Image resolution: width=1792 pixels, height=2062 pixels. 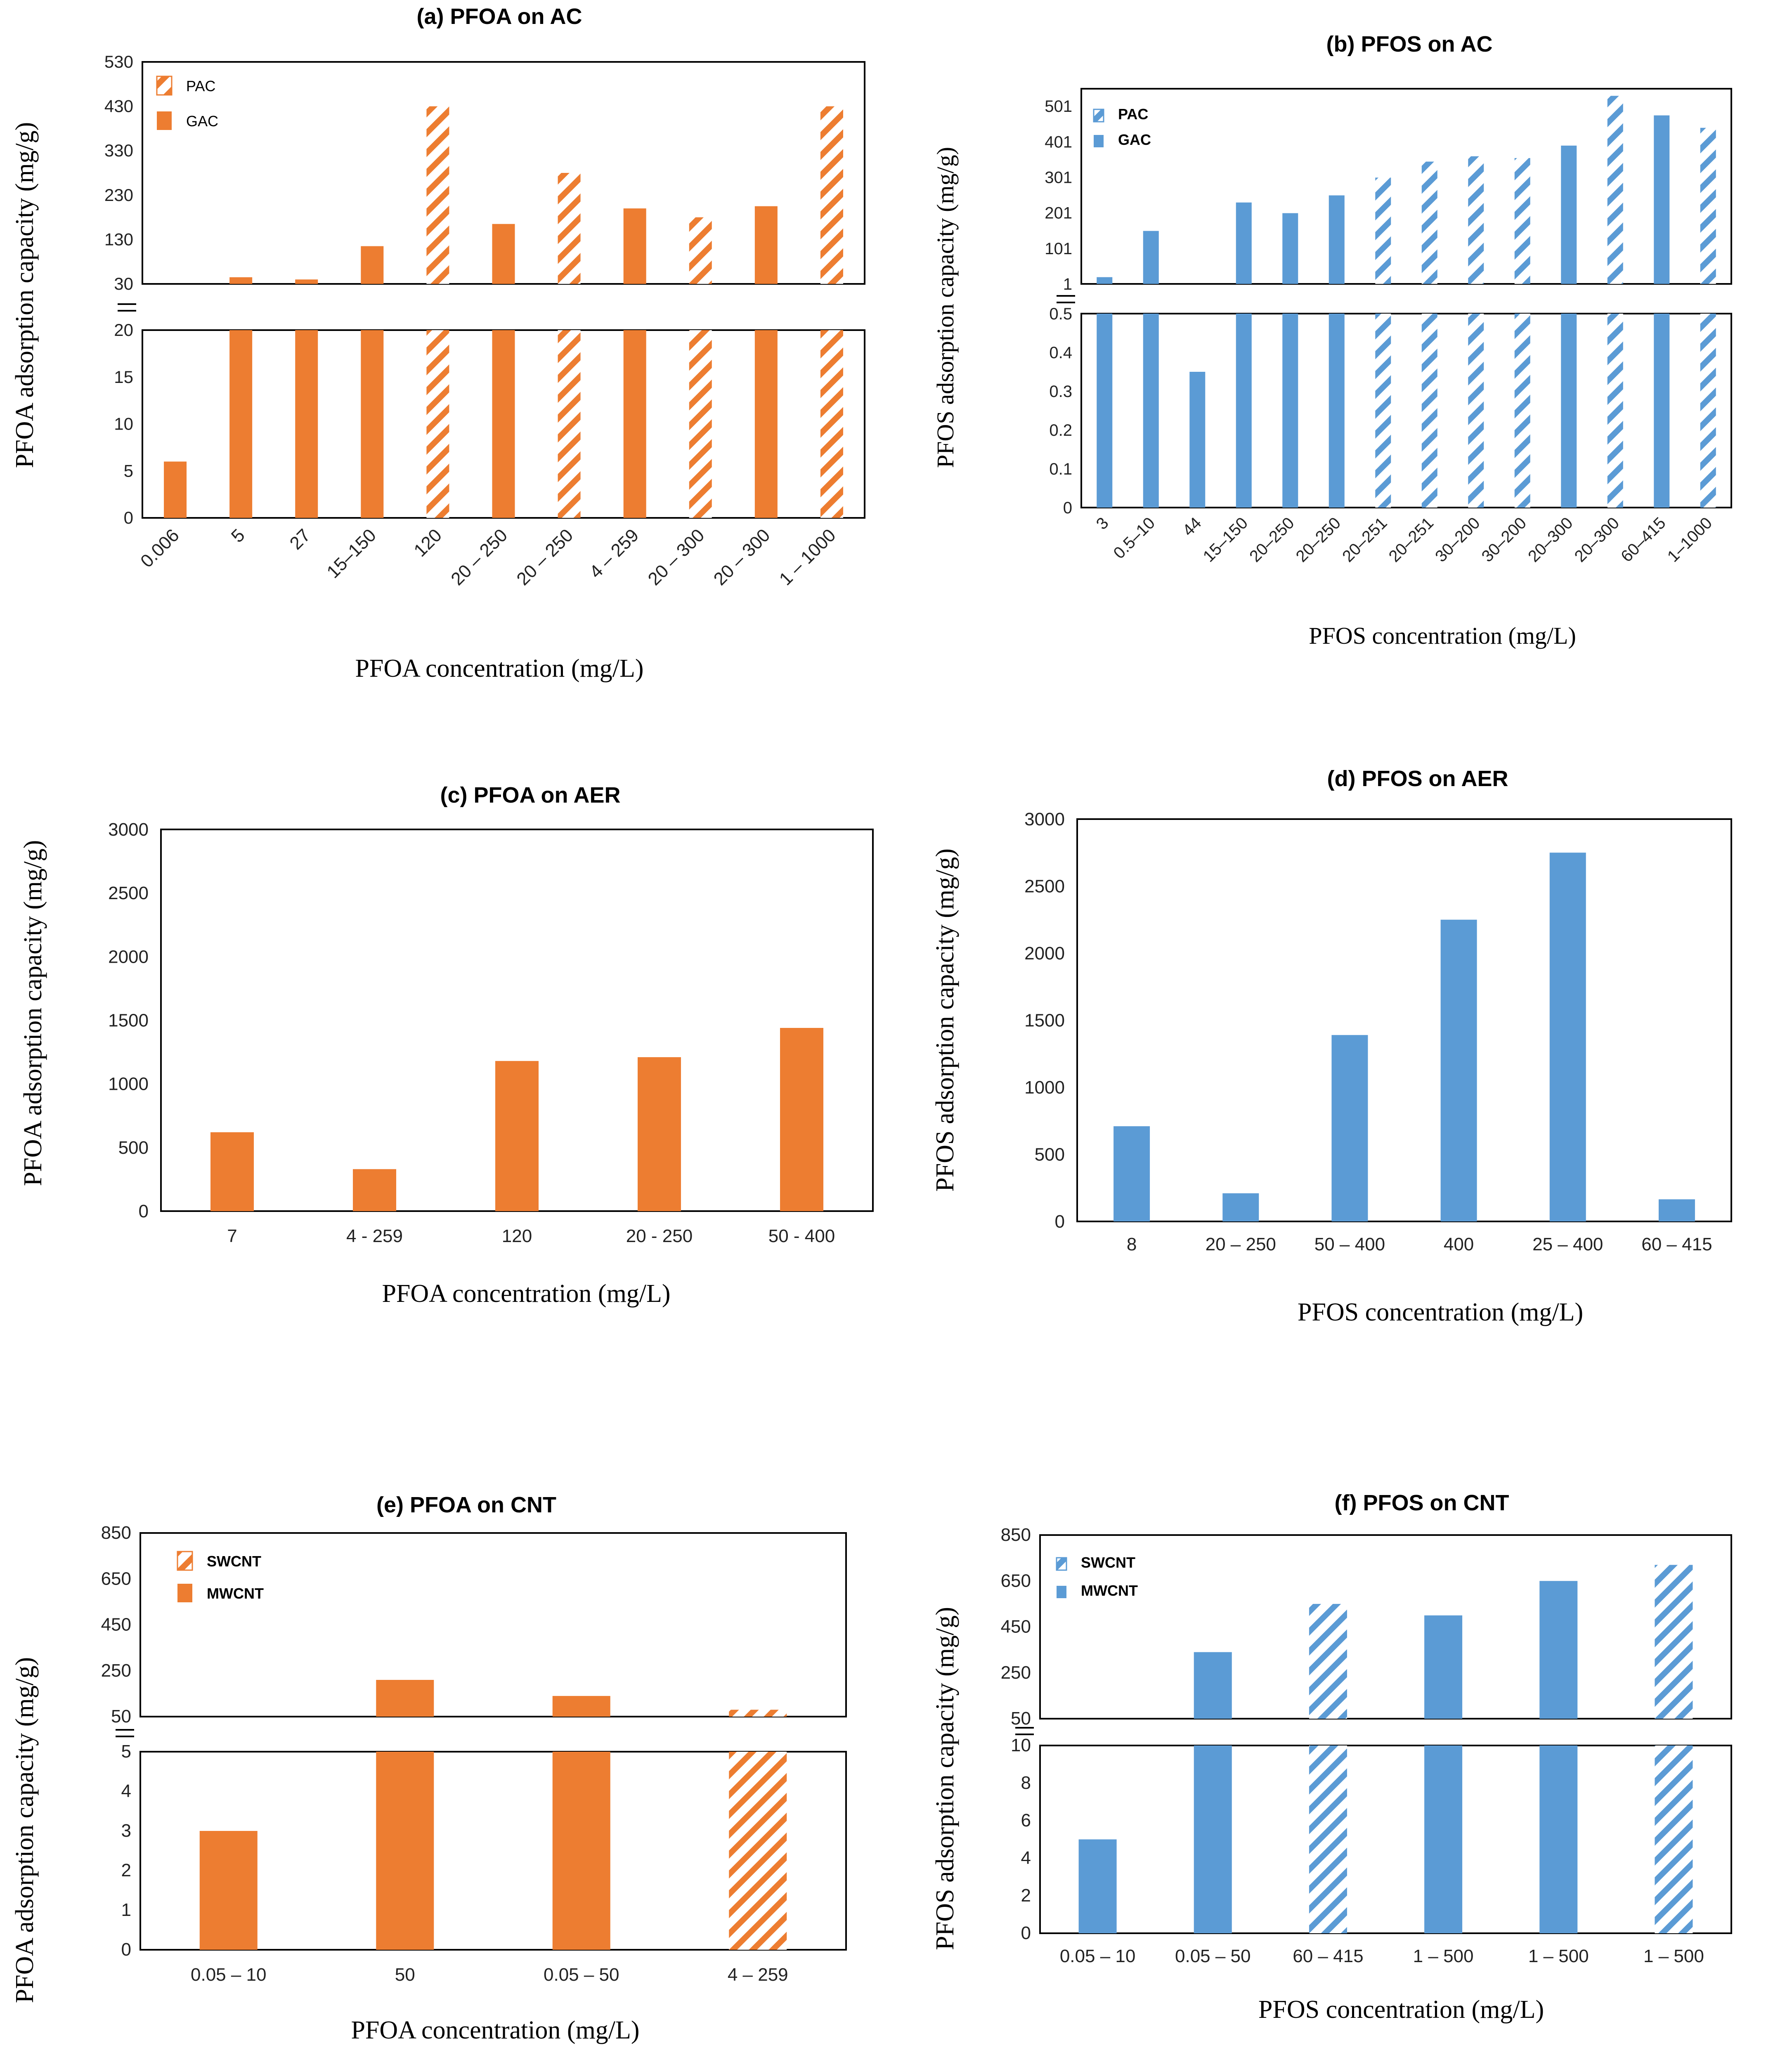 What do you see at coordinates (134, 1148) in the screenshot?
I see `y-tick-label: 500` at bounding box center [134, 1148].